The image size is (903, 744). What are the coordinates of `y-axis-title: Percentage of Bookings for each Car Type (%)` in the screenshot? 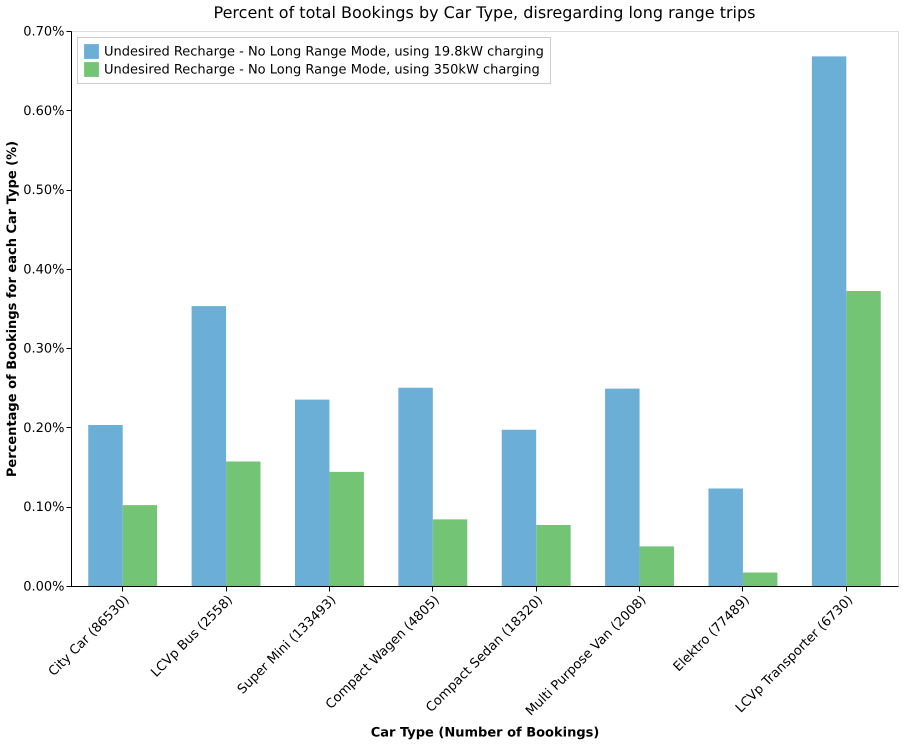 It's located at (12, 309).